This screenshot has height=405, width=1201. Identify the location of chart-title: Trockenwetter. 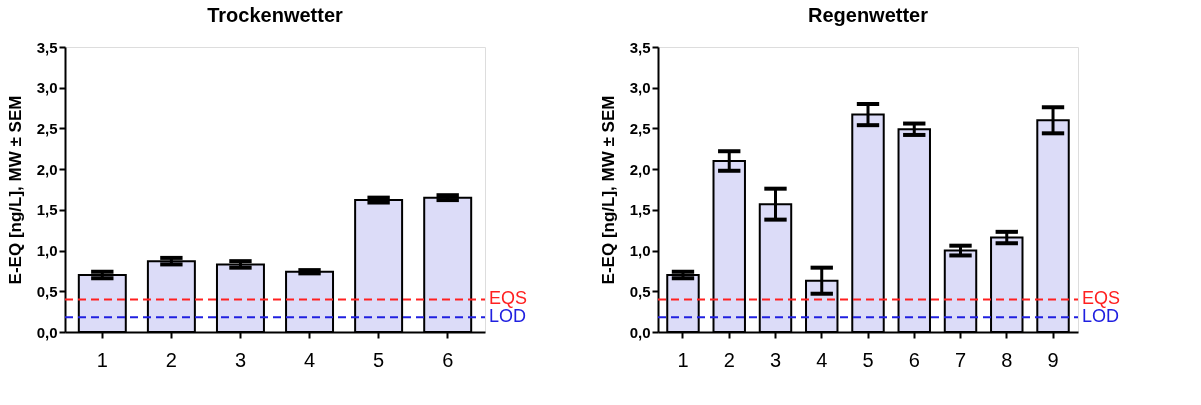
(275, 15).